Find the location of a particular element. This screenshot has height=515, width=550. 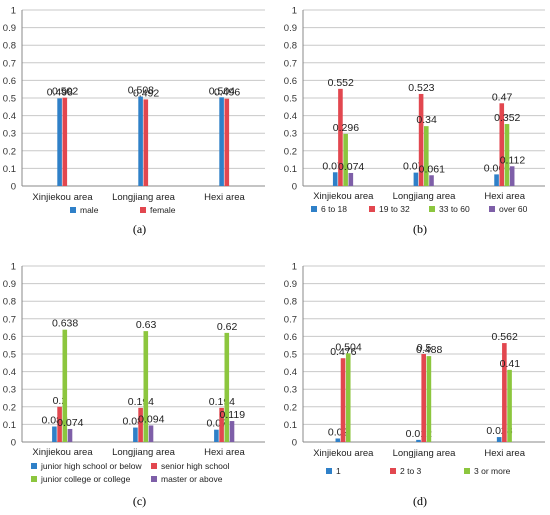

data-label: 0.194 is located at coordinates (222, 402).